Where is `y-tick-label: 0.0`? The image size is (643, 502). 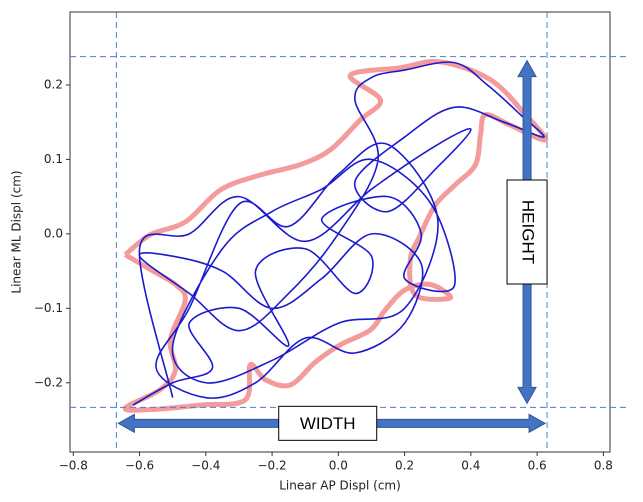
y-tick-label: 0.0 is located at coordinates (53, 233).